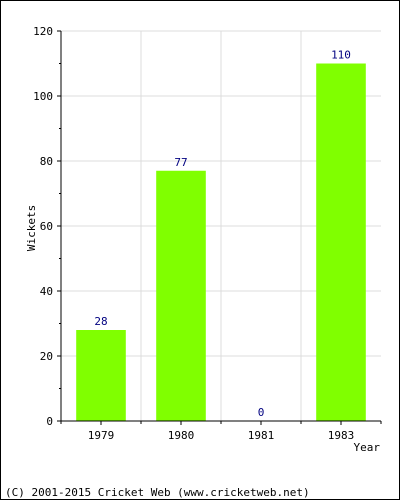 This screenshot has width=400, height=501. Describe the element at coordinates (100, 321) in the screenshot. I see `data-label: 28` at that location.